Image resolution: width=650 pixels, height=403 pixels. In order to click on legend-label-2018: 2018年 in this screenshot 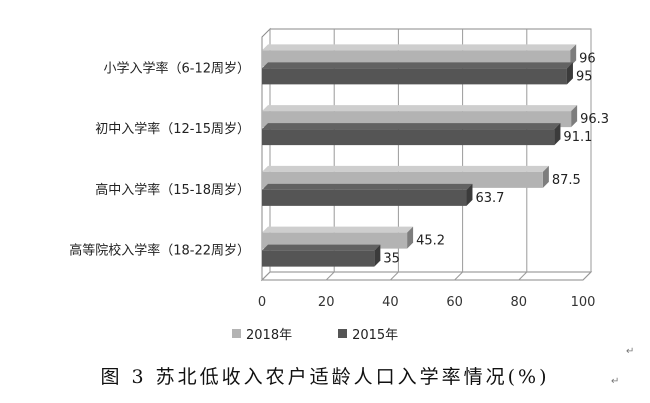, I will do `click(269, 335)`.